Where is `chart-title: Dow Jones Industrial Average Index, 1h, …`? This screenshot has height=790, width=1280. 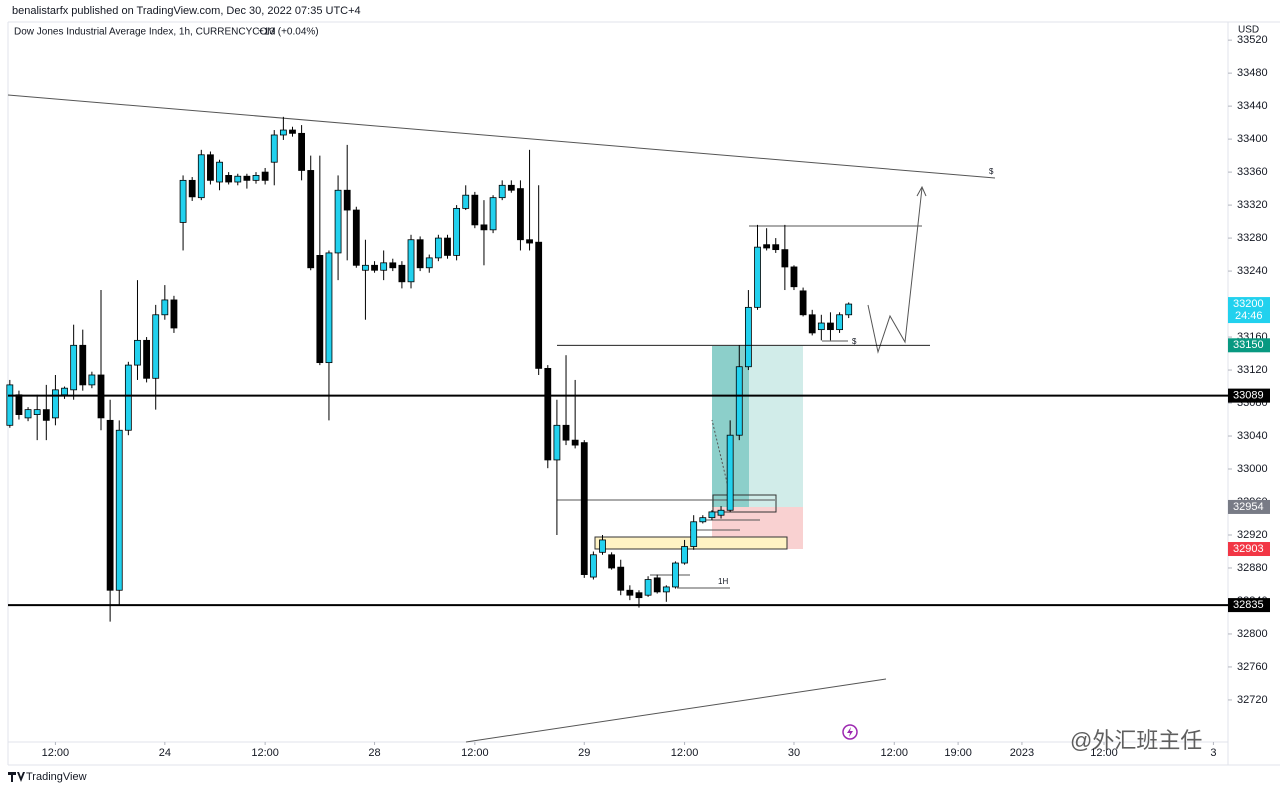 chart-title: Dow Jones Industrial Average Index, 1h, … is located at coordinates (145, 32).